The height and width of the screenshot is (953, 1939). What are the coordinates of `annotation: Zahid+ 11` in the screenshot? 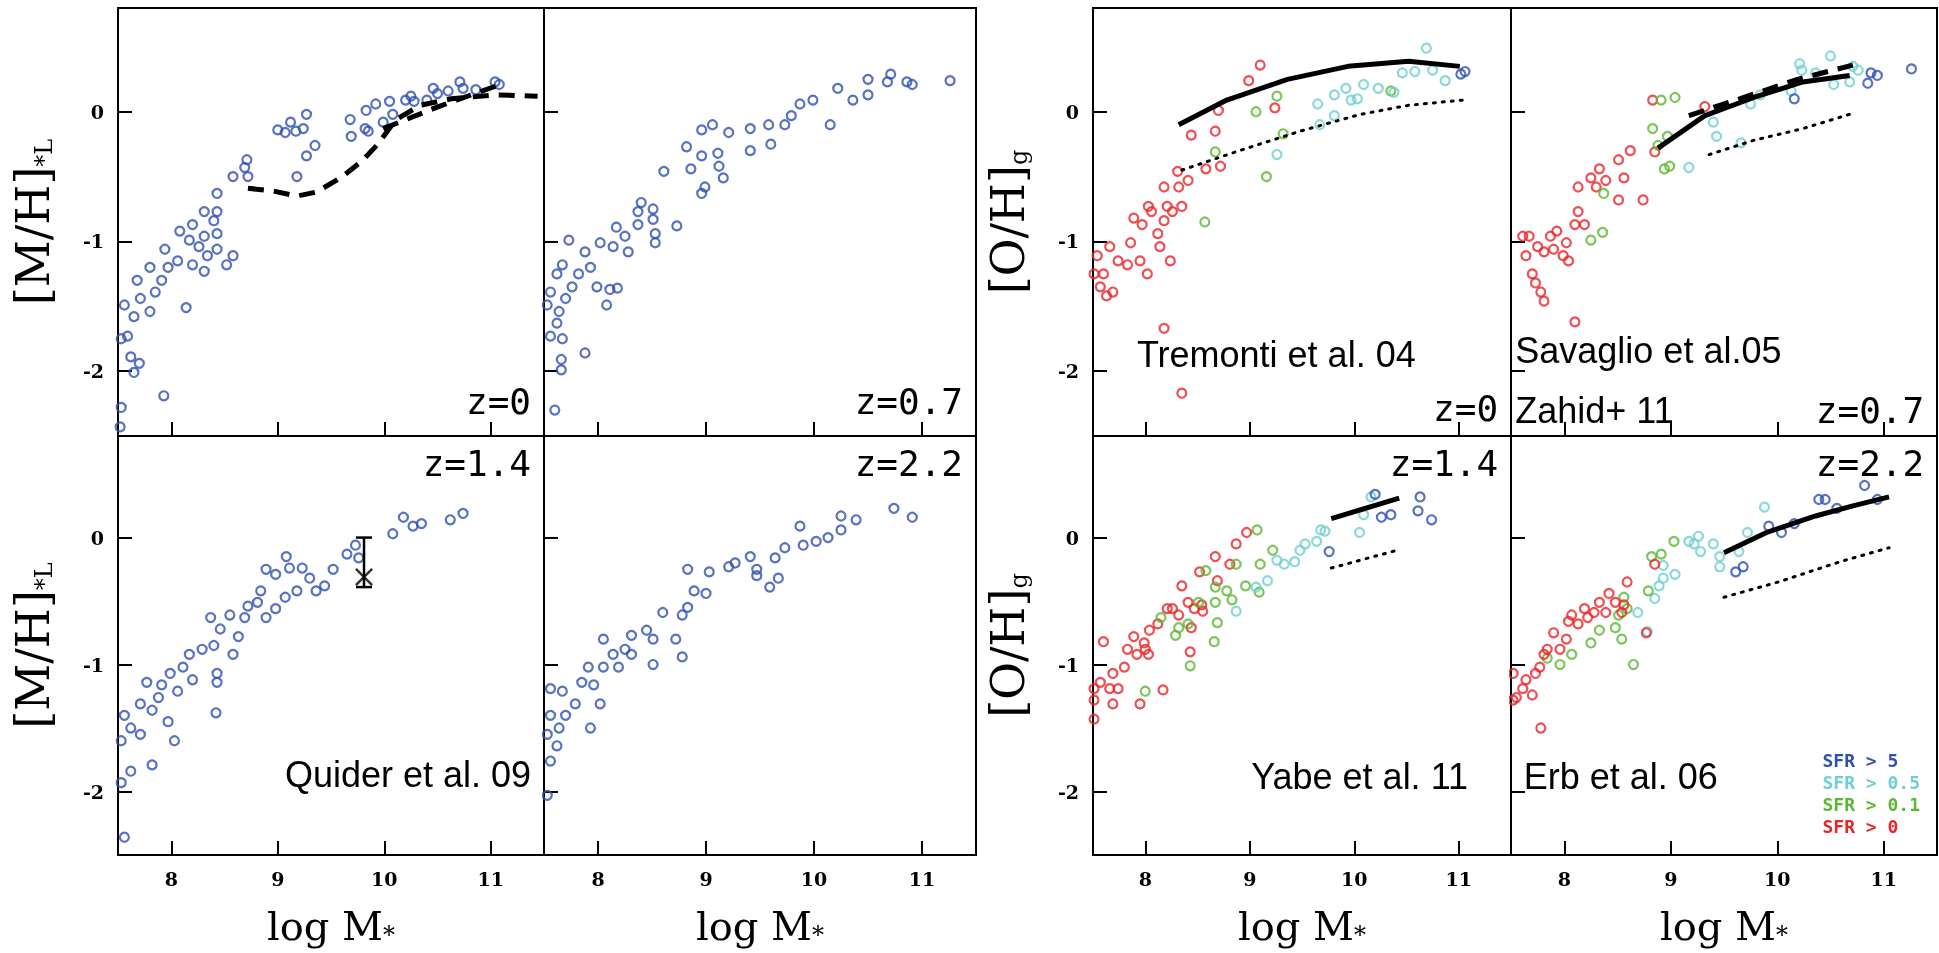 It's located at (1594, 410).